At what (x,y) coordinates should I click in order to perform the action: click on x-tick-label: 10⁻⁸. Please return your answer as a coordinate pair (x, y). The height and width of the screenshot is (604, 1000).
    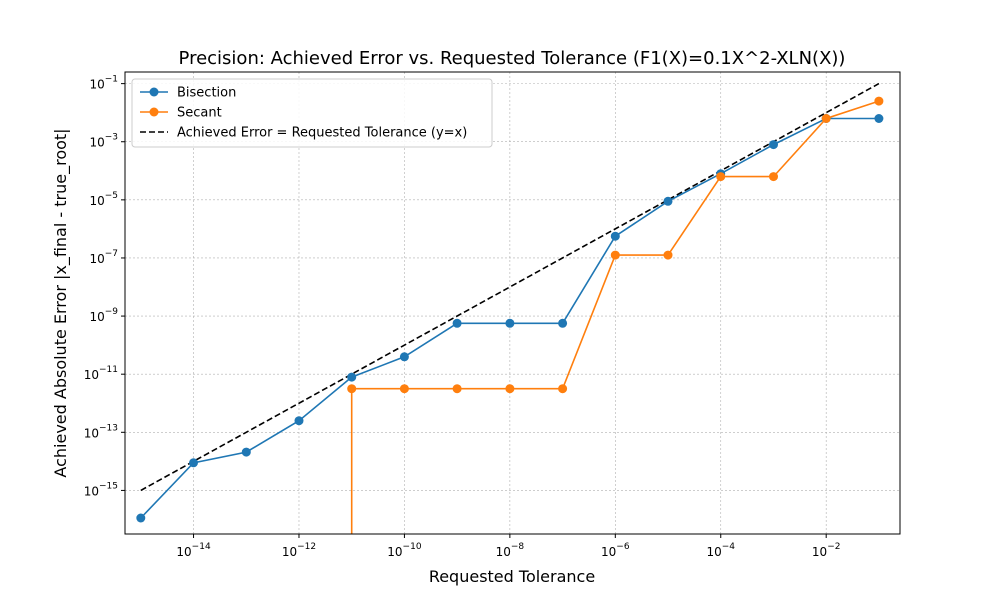
    Looking at the image, I should click on (510, 550).